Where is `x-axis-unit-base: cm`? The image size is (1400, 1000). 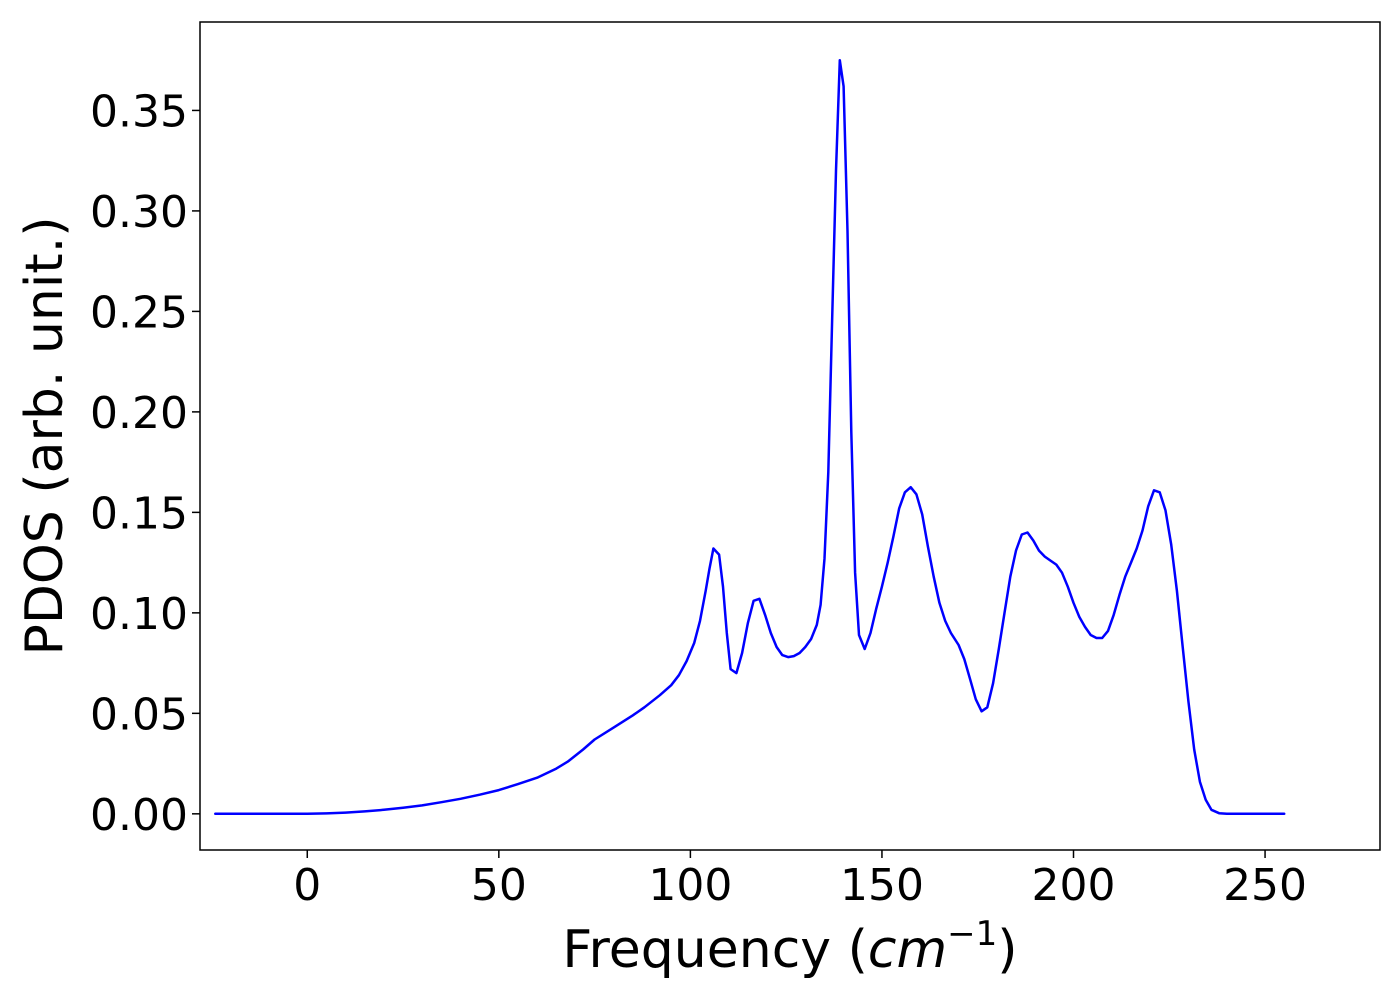 x-axis-unit-base: cm is located at coordinates (907, 950).